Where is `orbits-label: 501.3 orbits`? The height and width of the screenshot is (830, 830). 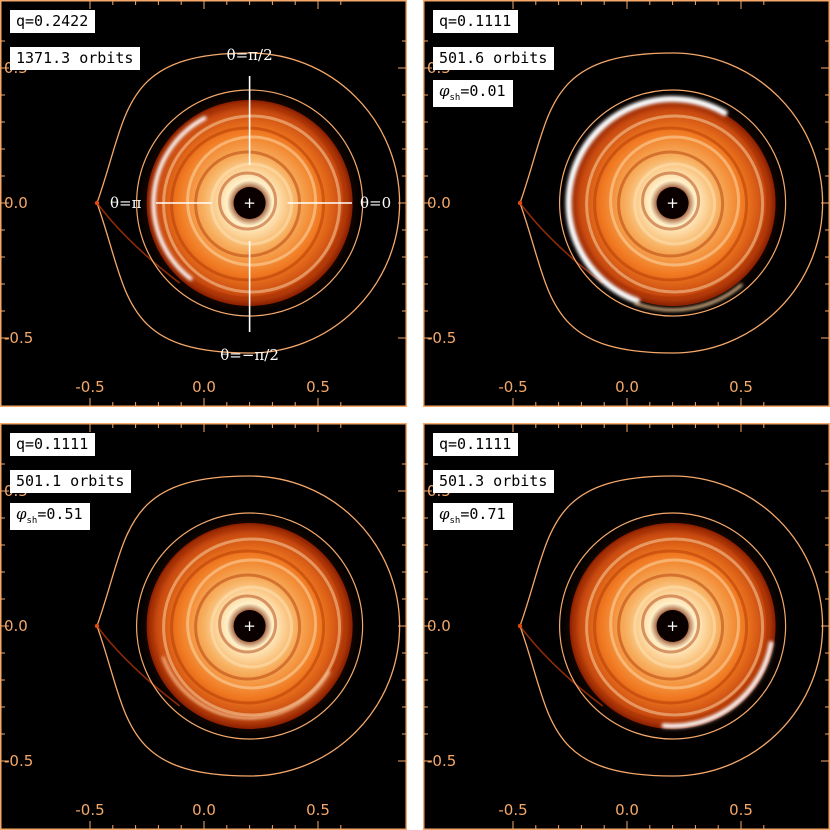
orbits-label: 501.3 orbits is located at coordinates (494, 481).